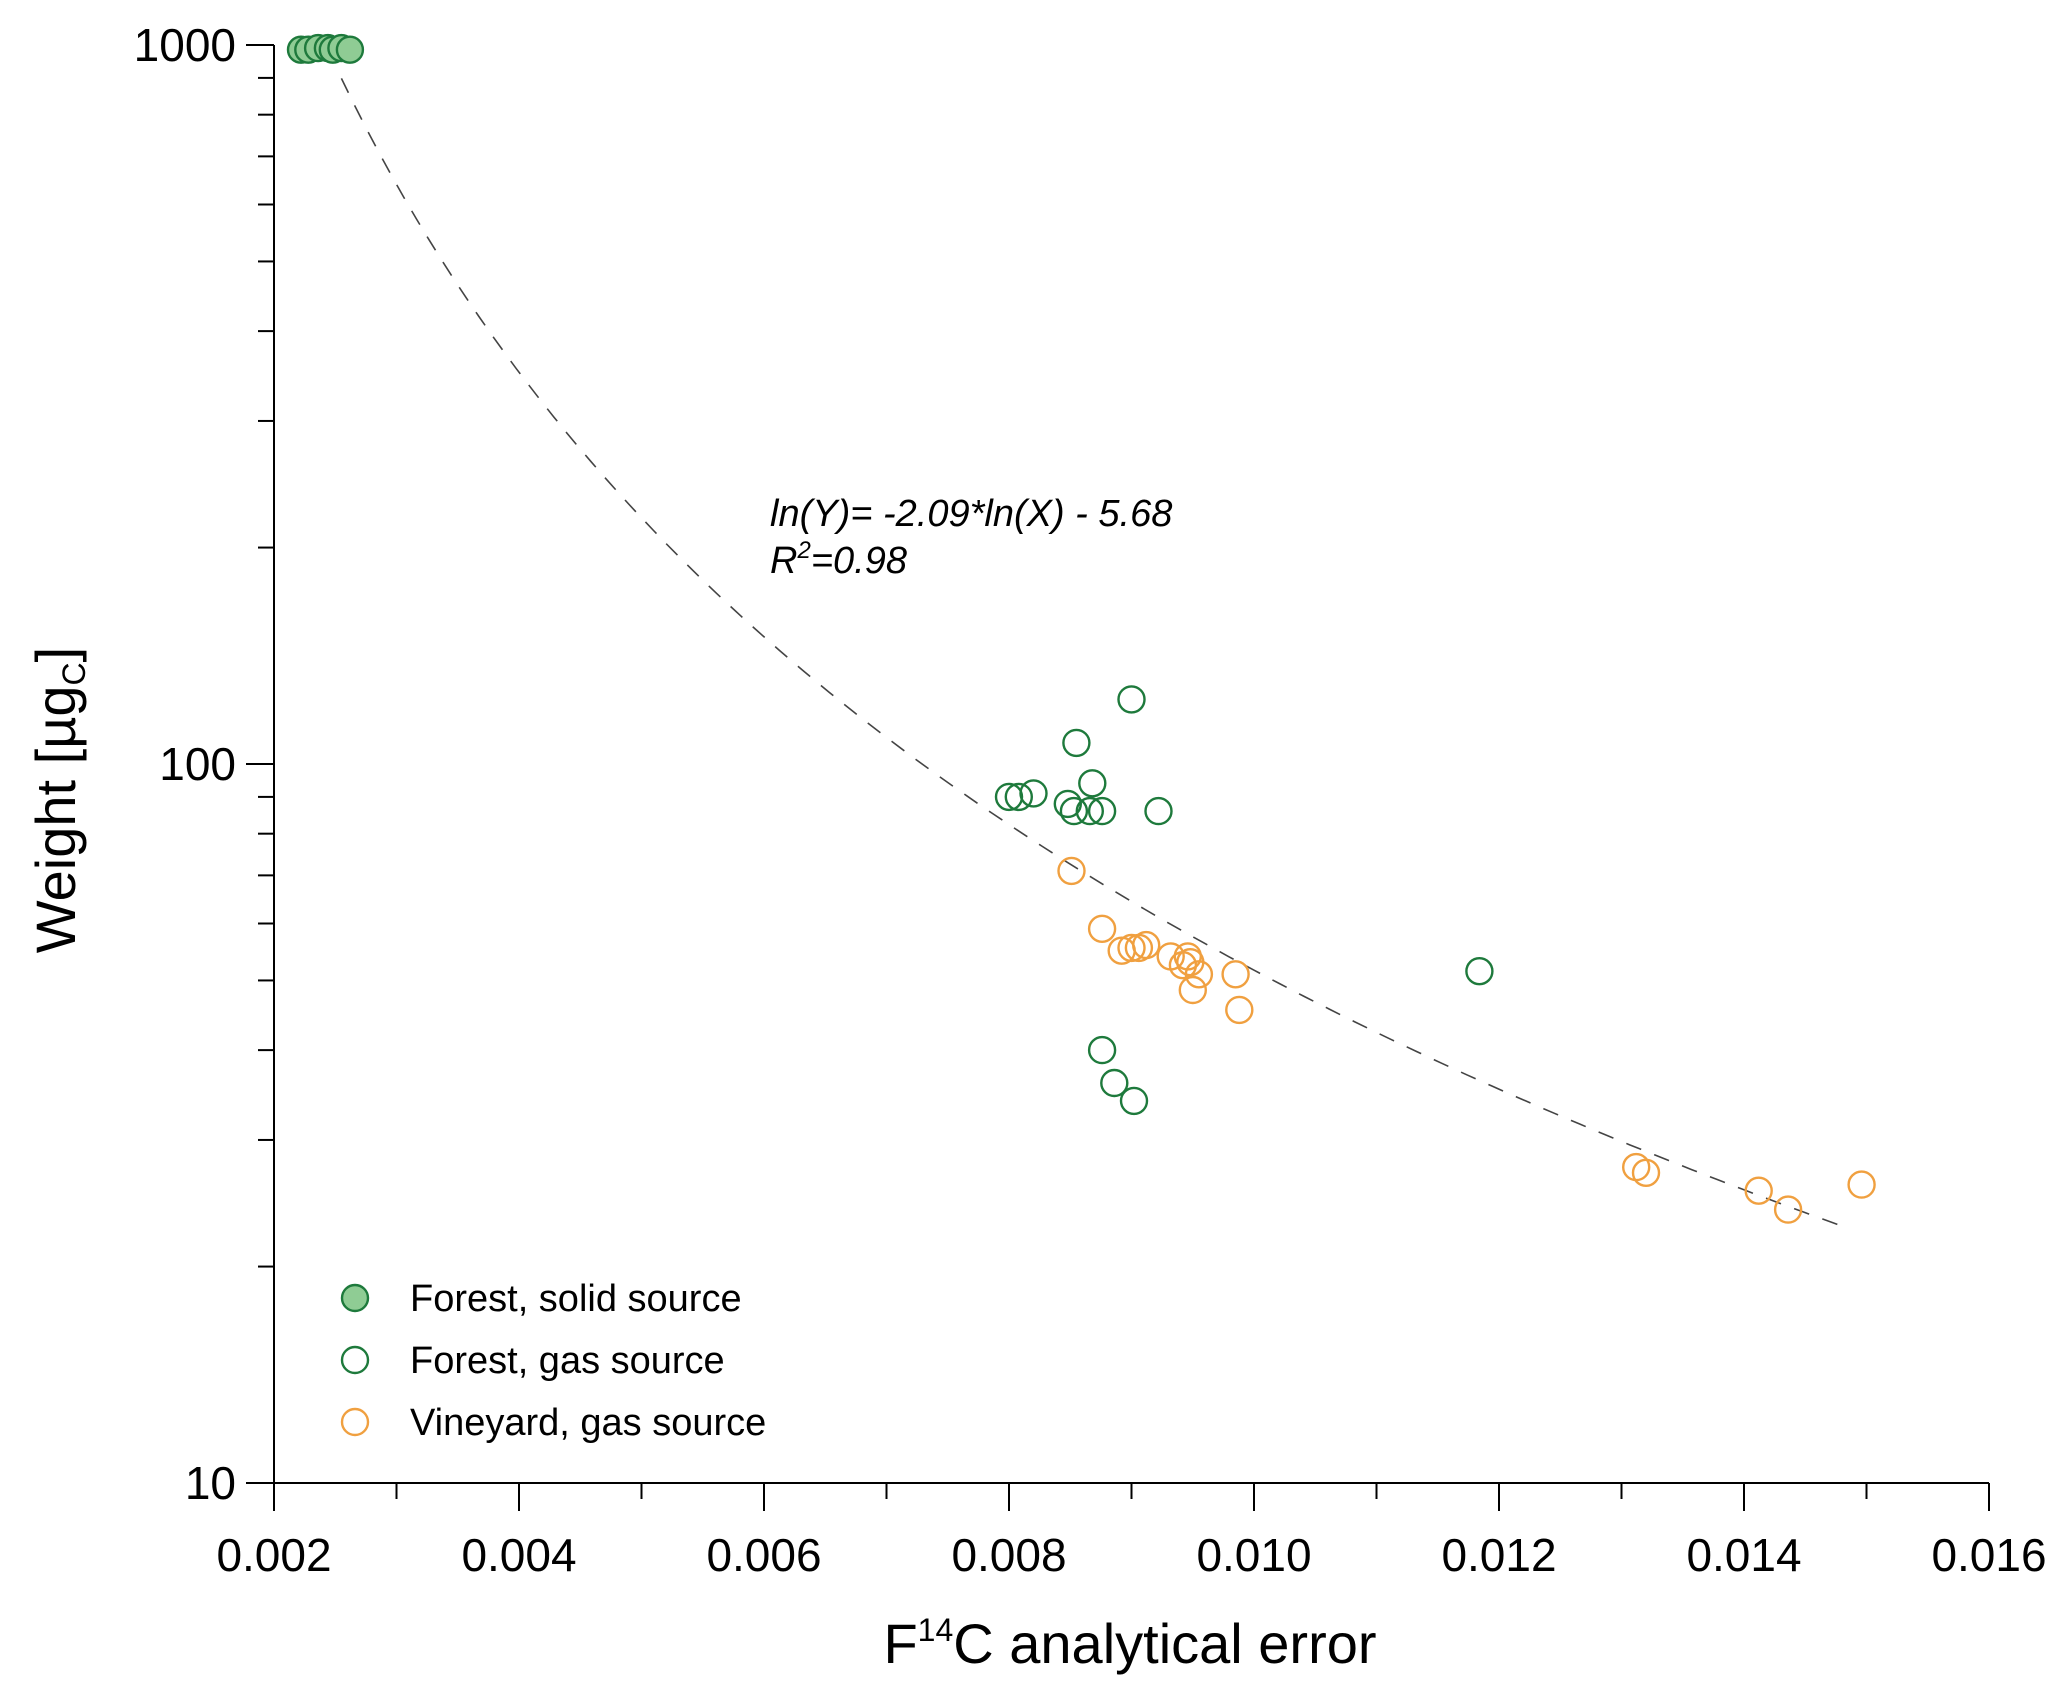 This screenshot has height=1689, width=2059. I want to click on y-tick-label: 100, so click(197, 764).